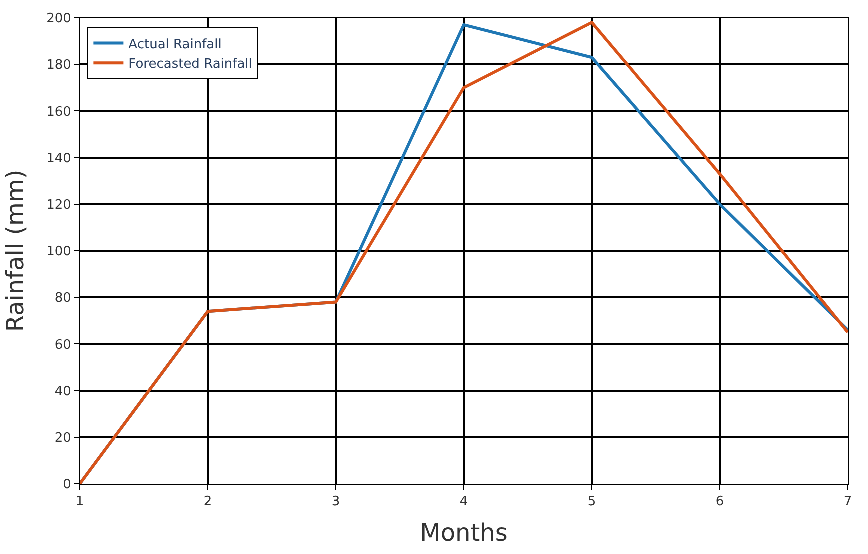 This screenshot has width=868, height=554. Describe the element at coordinates (59, 66) in the screenshot. I see `y-tick-label: 180` at that location.